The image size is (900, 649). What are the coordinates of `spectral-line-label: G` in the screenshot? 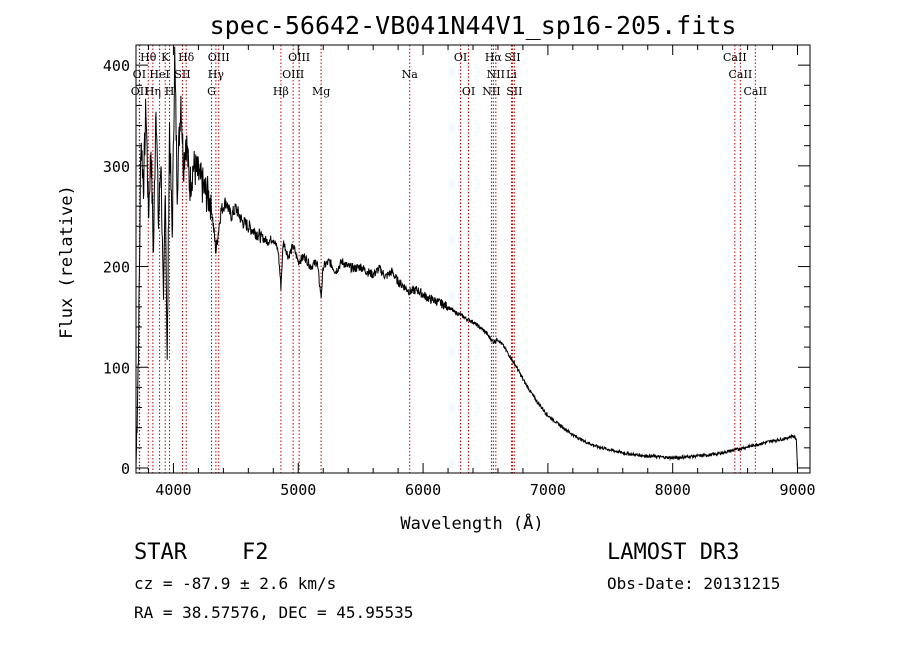 It's located at (211, 91).